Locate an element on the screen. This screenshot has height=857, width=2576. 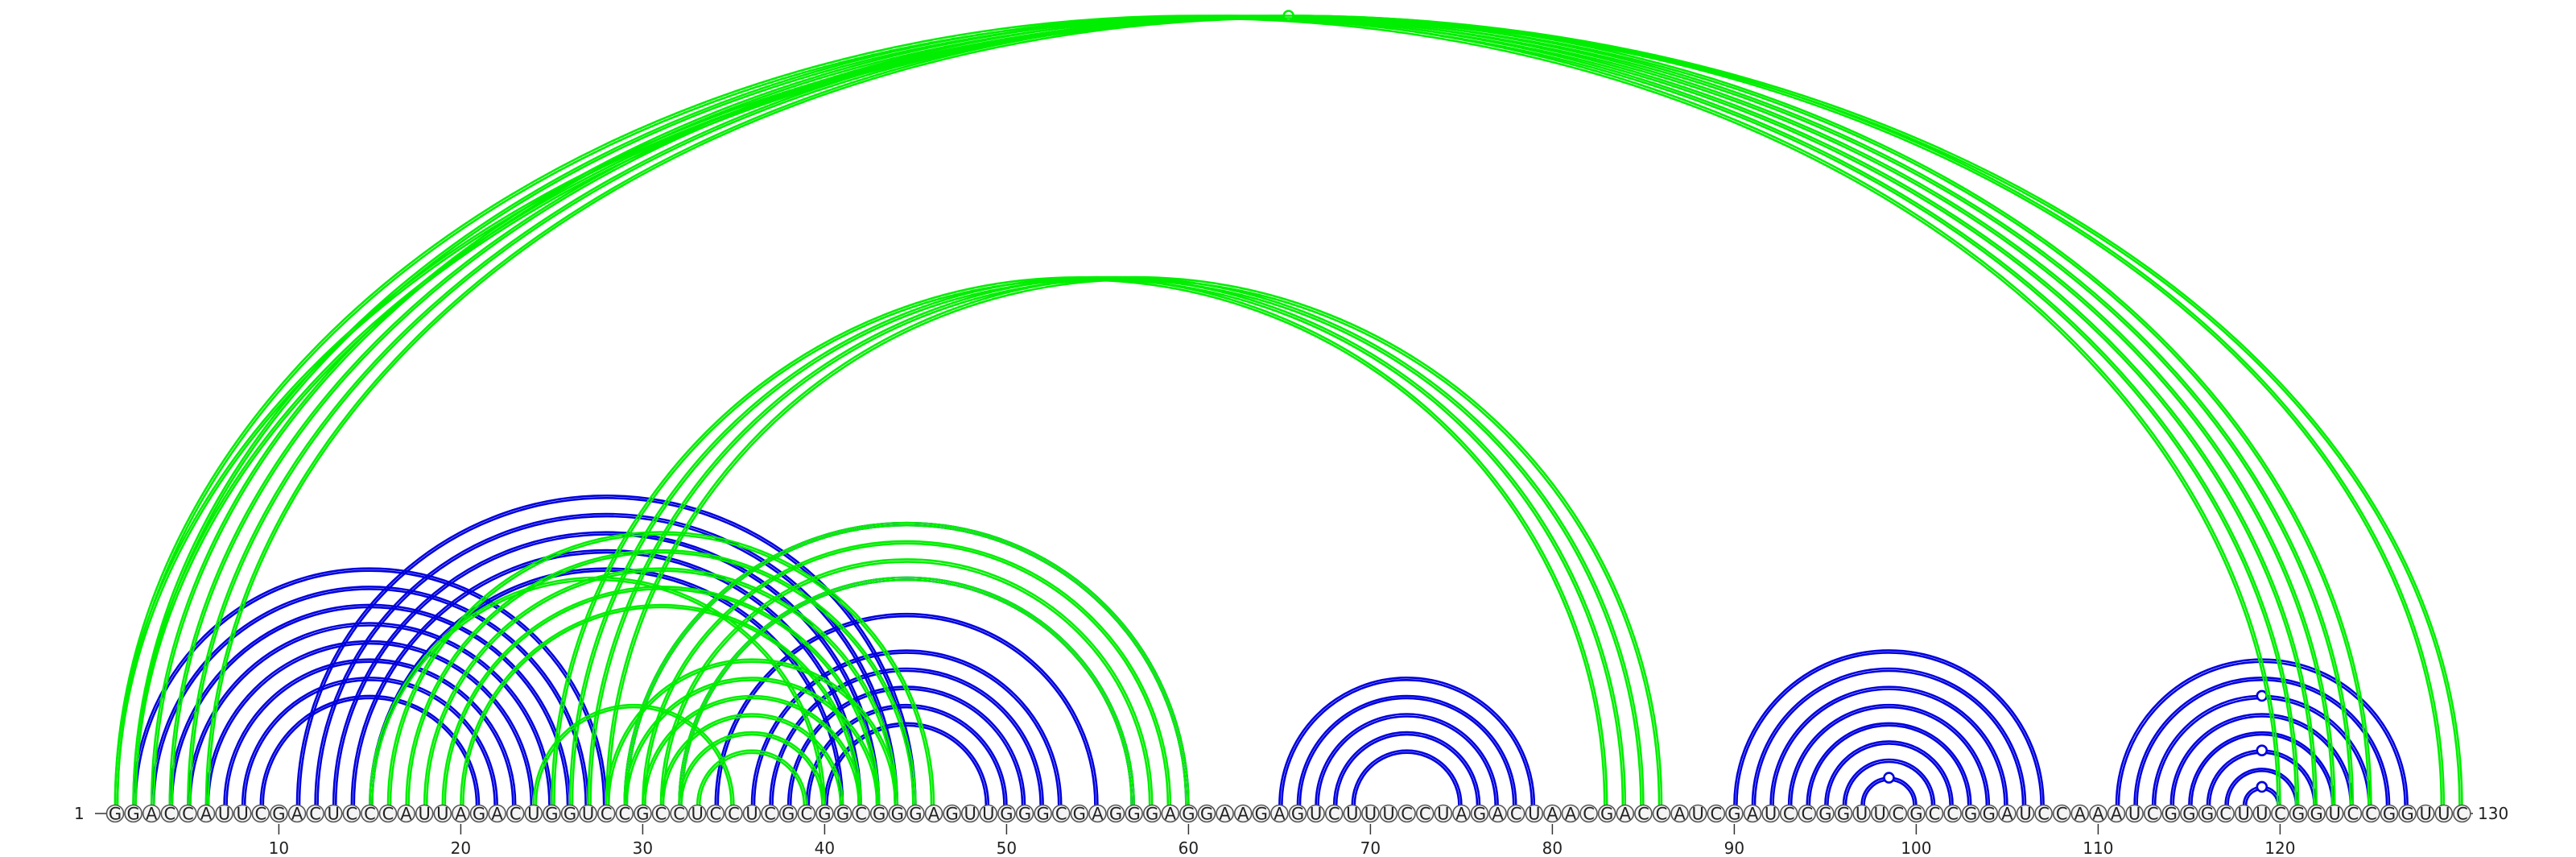
nucleotide-9: C is located at coordinates (260, 814).